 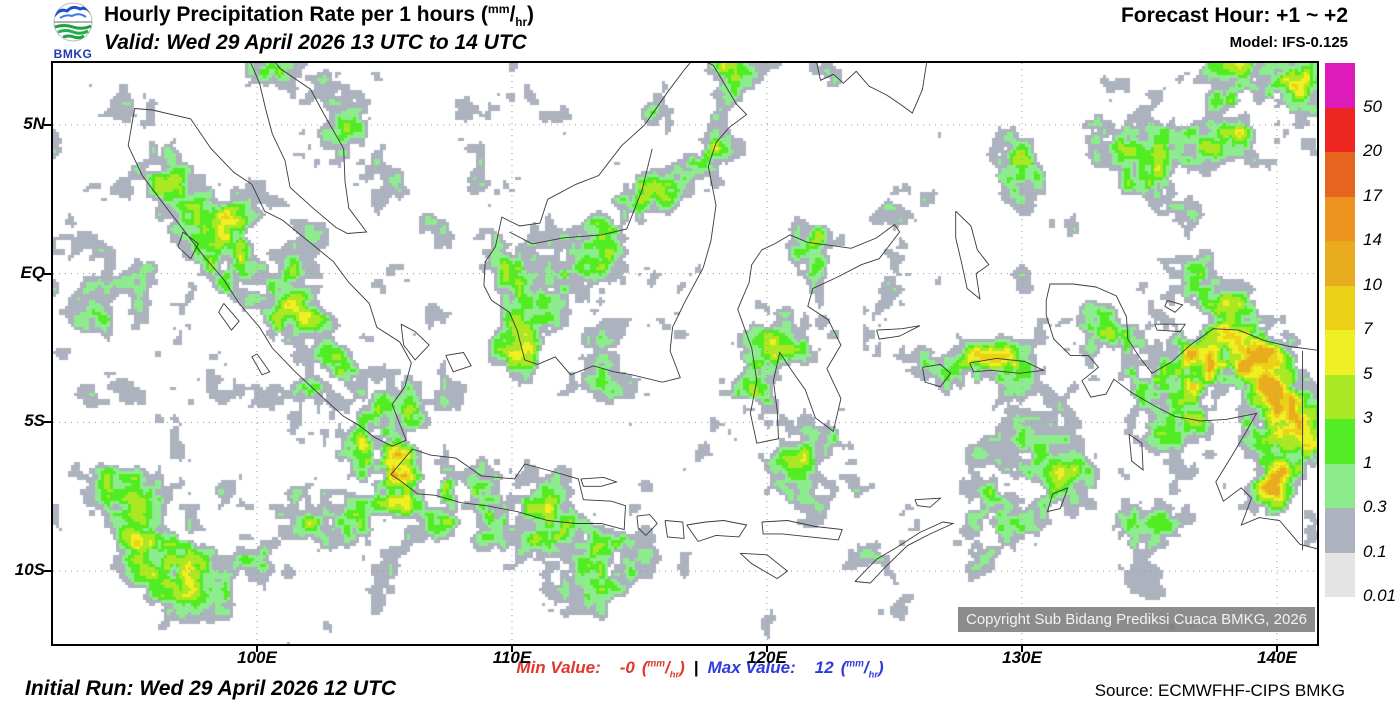 I want to click on lat-tick-label: 5S, so click(x=34, y=421).